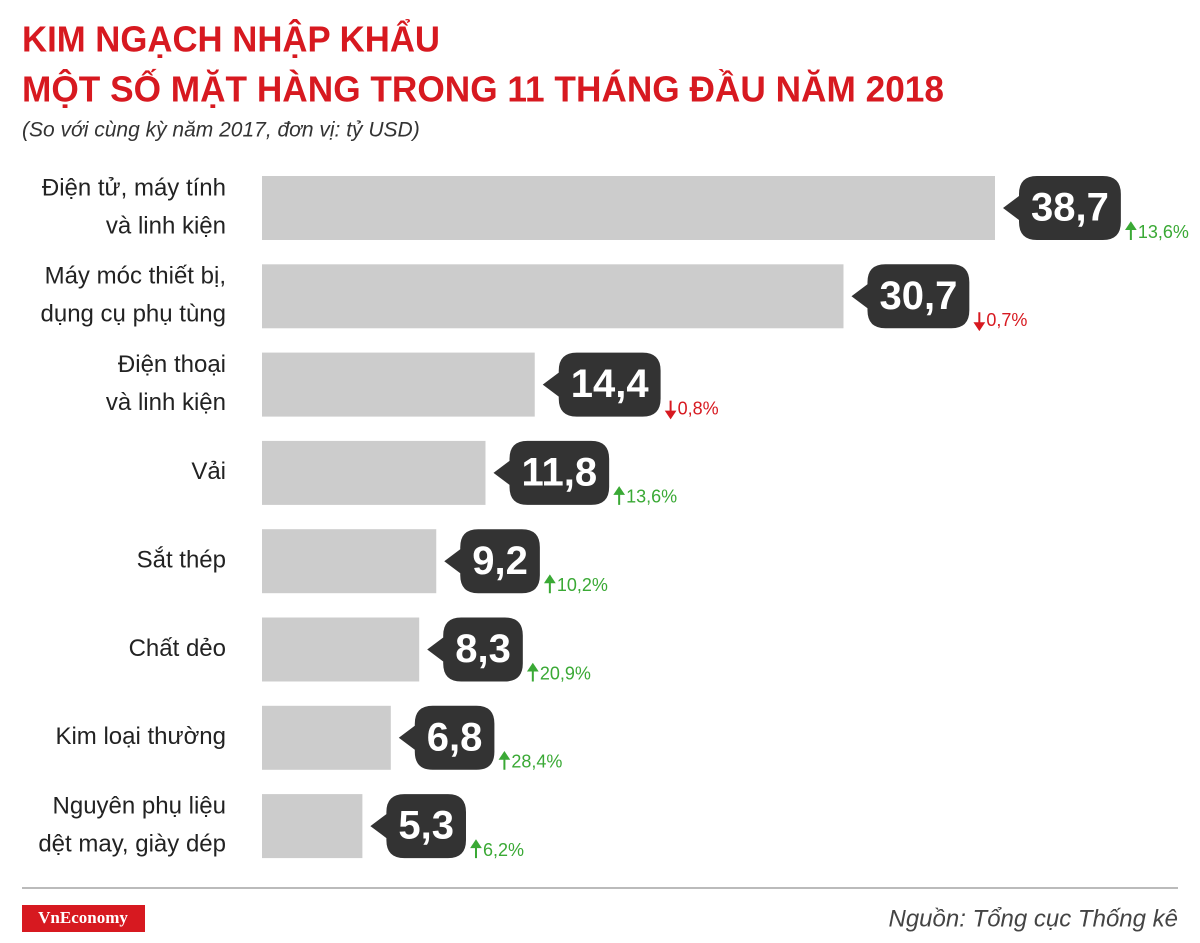 Image resolution: width=1200 pixels, height=943 pixels. Describe the element at coordinates (208, 471) in the screenshot. I see `category-label: Vải` at that location.